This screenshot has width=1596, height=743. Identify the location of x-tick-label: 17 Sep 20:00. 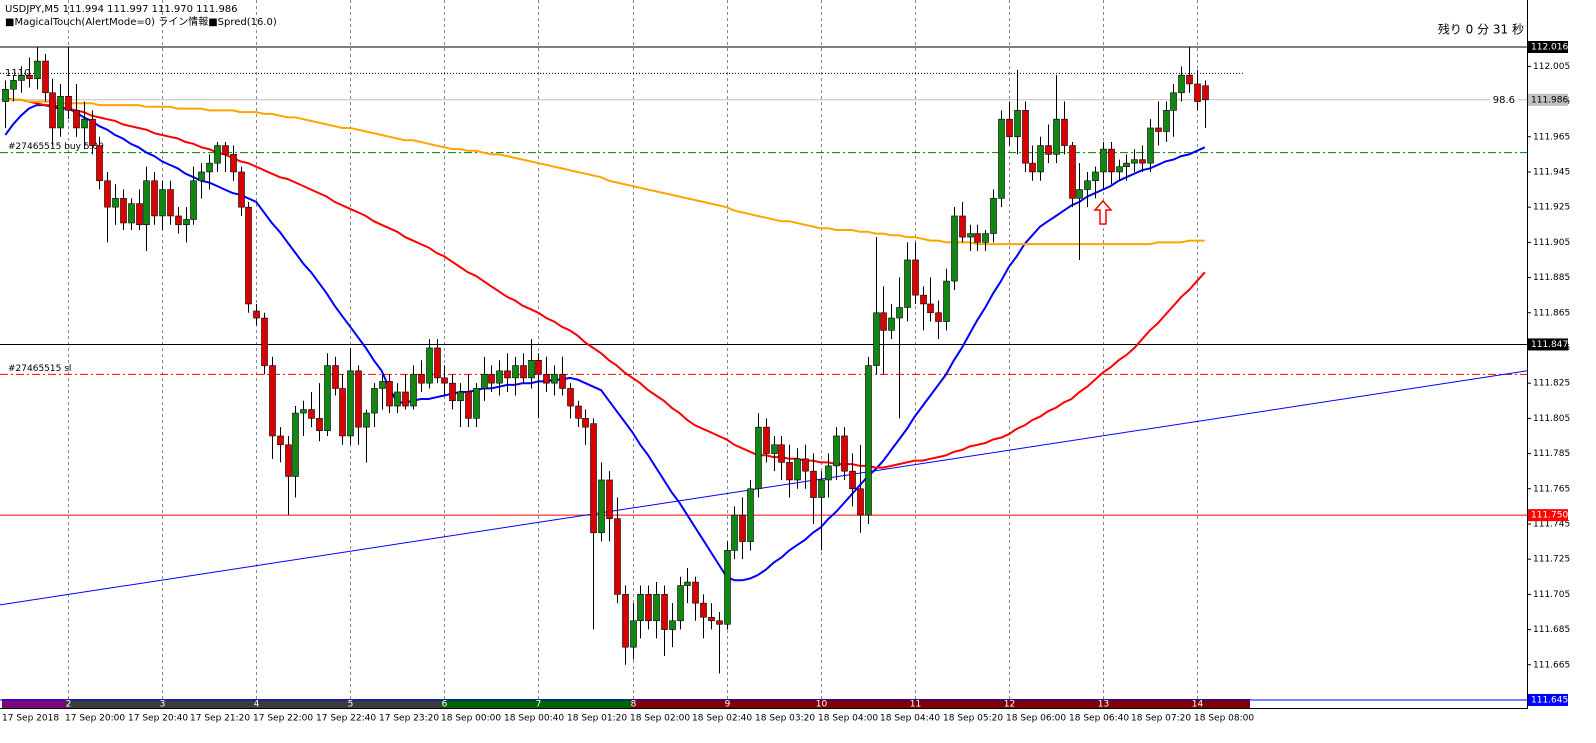
(95, 719).